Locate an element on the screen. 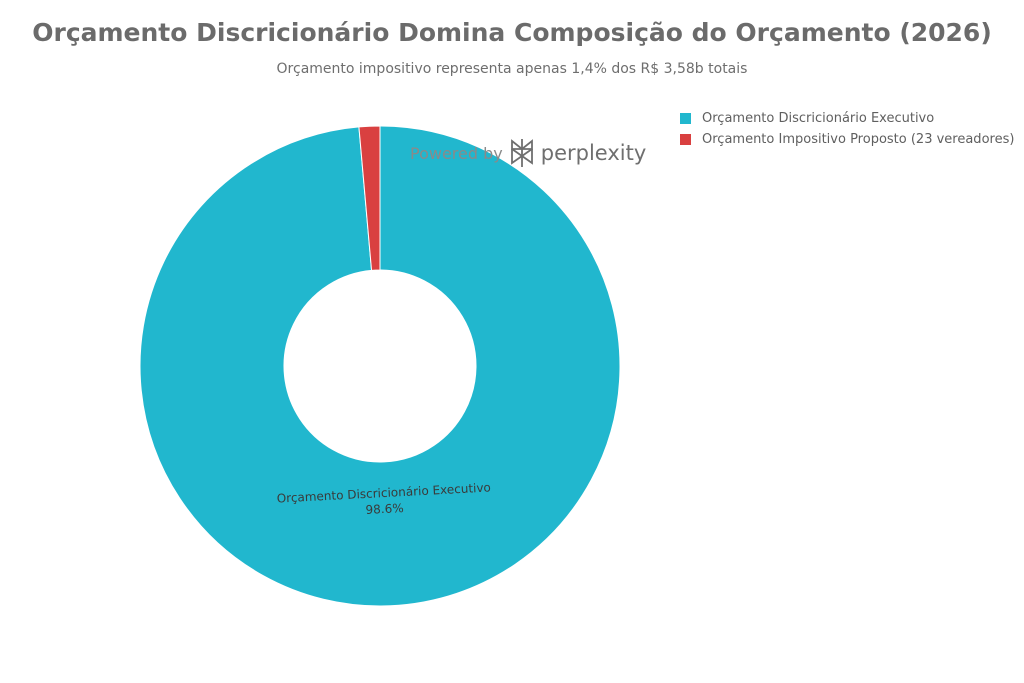  legend-swatch-discricionario is located at coordinates (685, 118).